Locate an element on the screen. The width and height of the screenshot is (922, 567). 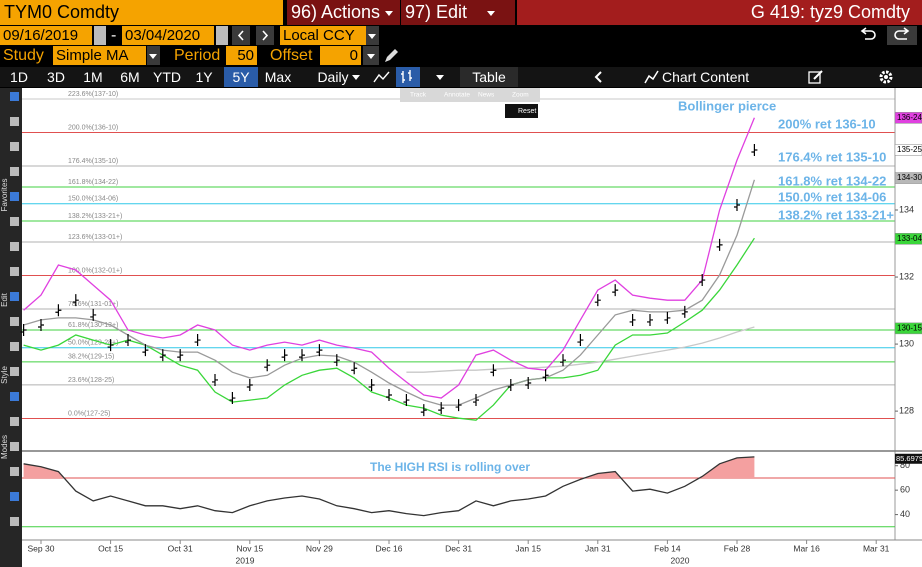
period-tab: YTD is located at coordinates (167, 77).